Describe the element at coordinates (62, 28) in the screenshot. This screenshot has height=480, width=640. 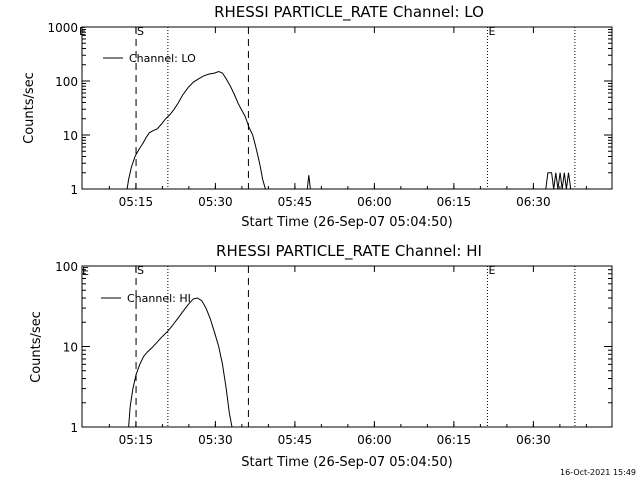
I see `y-tick-label: 1000` at that location.